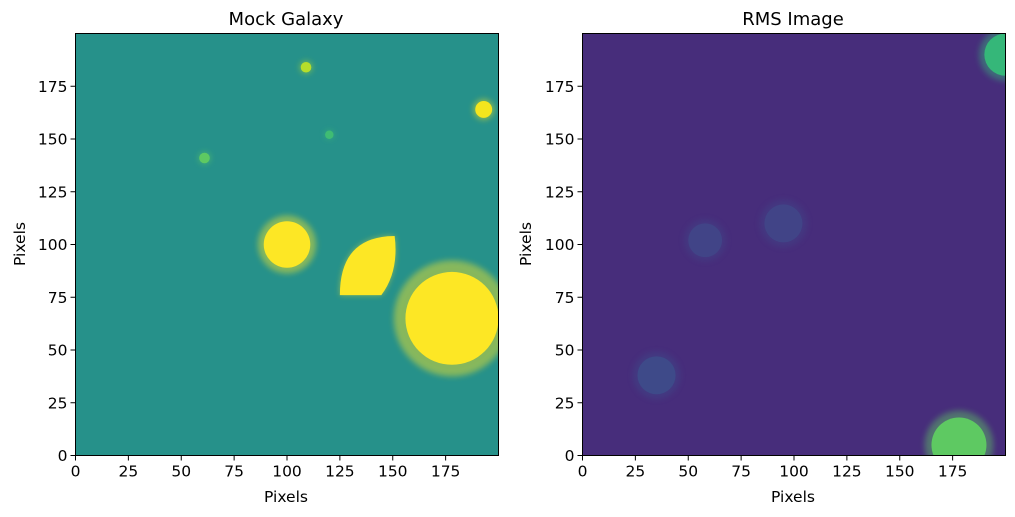  What do you see at coordinates (286, 19) in the screenshot?
I see `chart-title: Mock Galaxy` at bounding box center [286, 19].